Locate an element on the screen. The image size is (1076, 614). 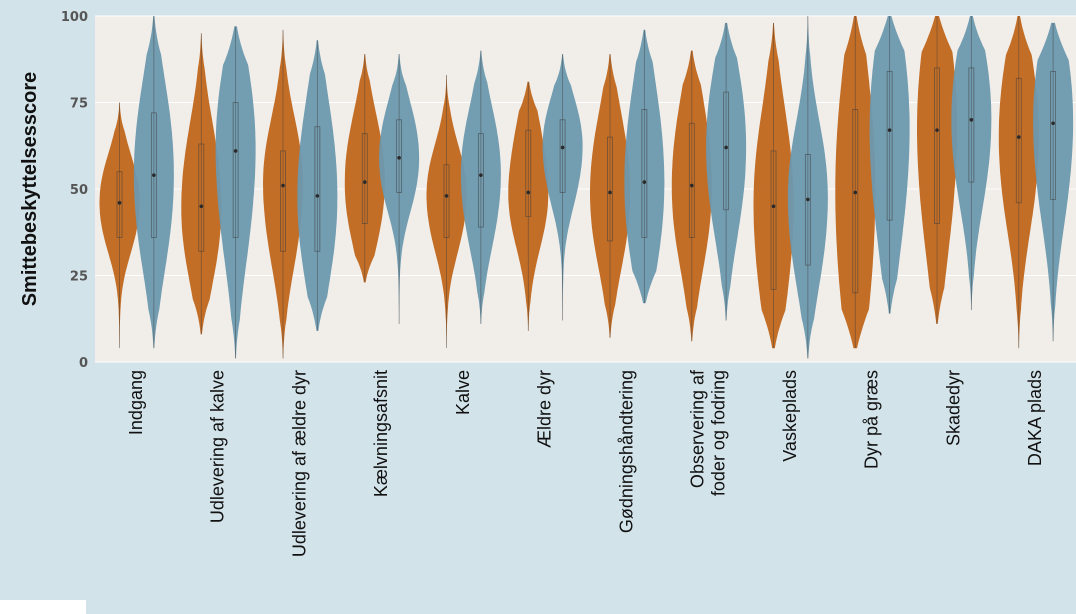
x-tick-label: Gødningshåndtering is located at coordinates (626, 451).